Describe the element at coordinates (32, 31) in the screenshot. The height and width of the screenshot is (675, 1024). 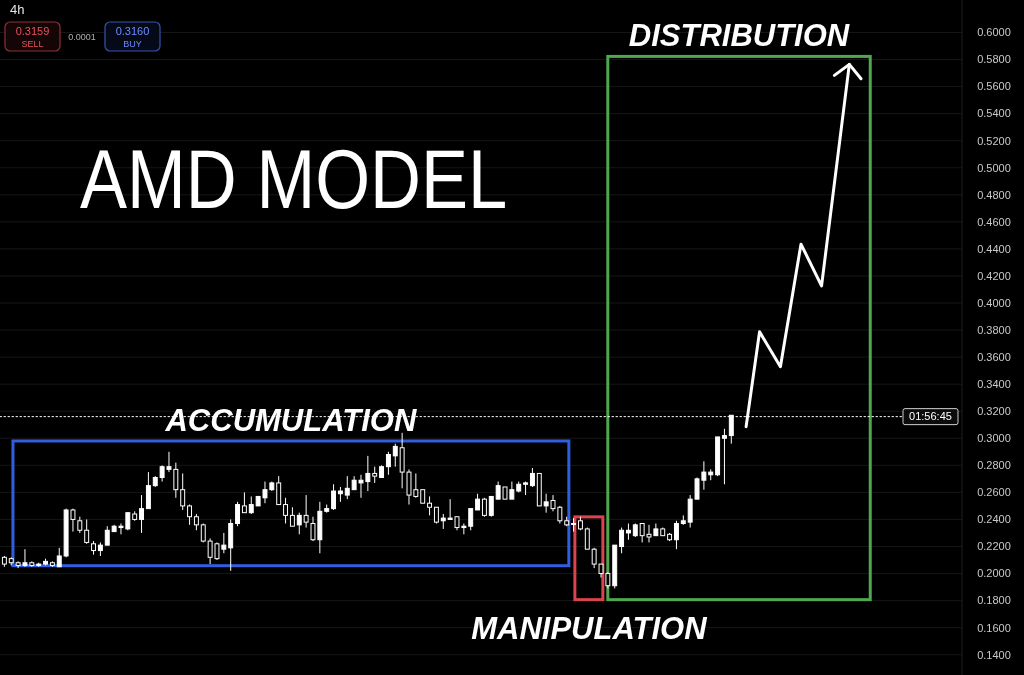
I see `annotation: 0.3159` at that location.